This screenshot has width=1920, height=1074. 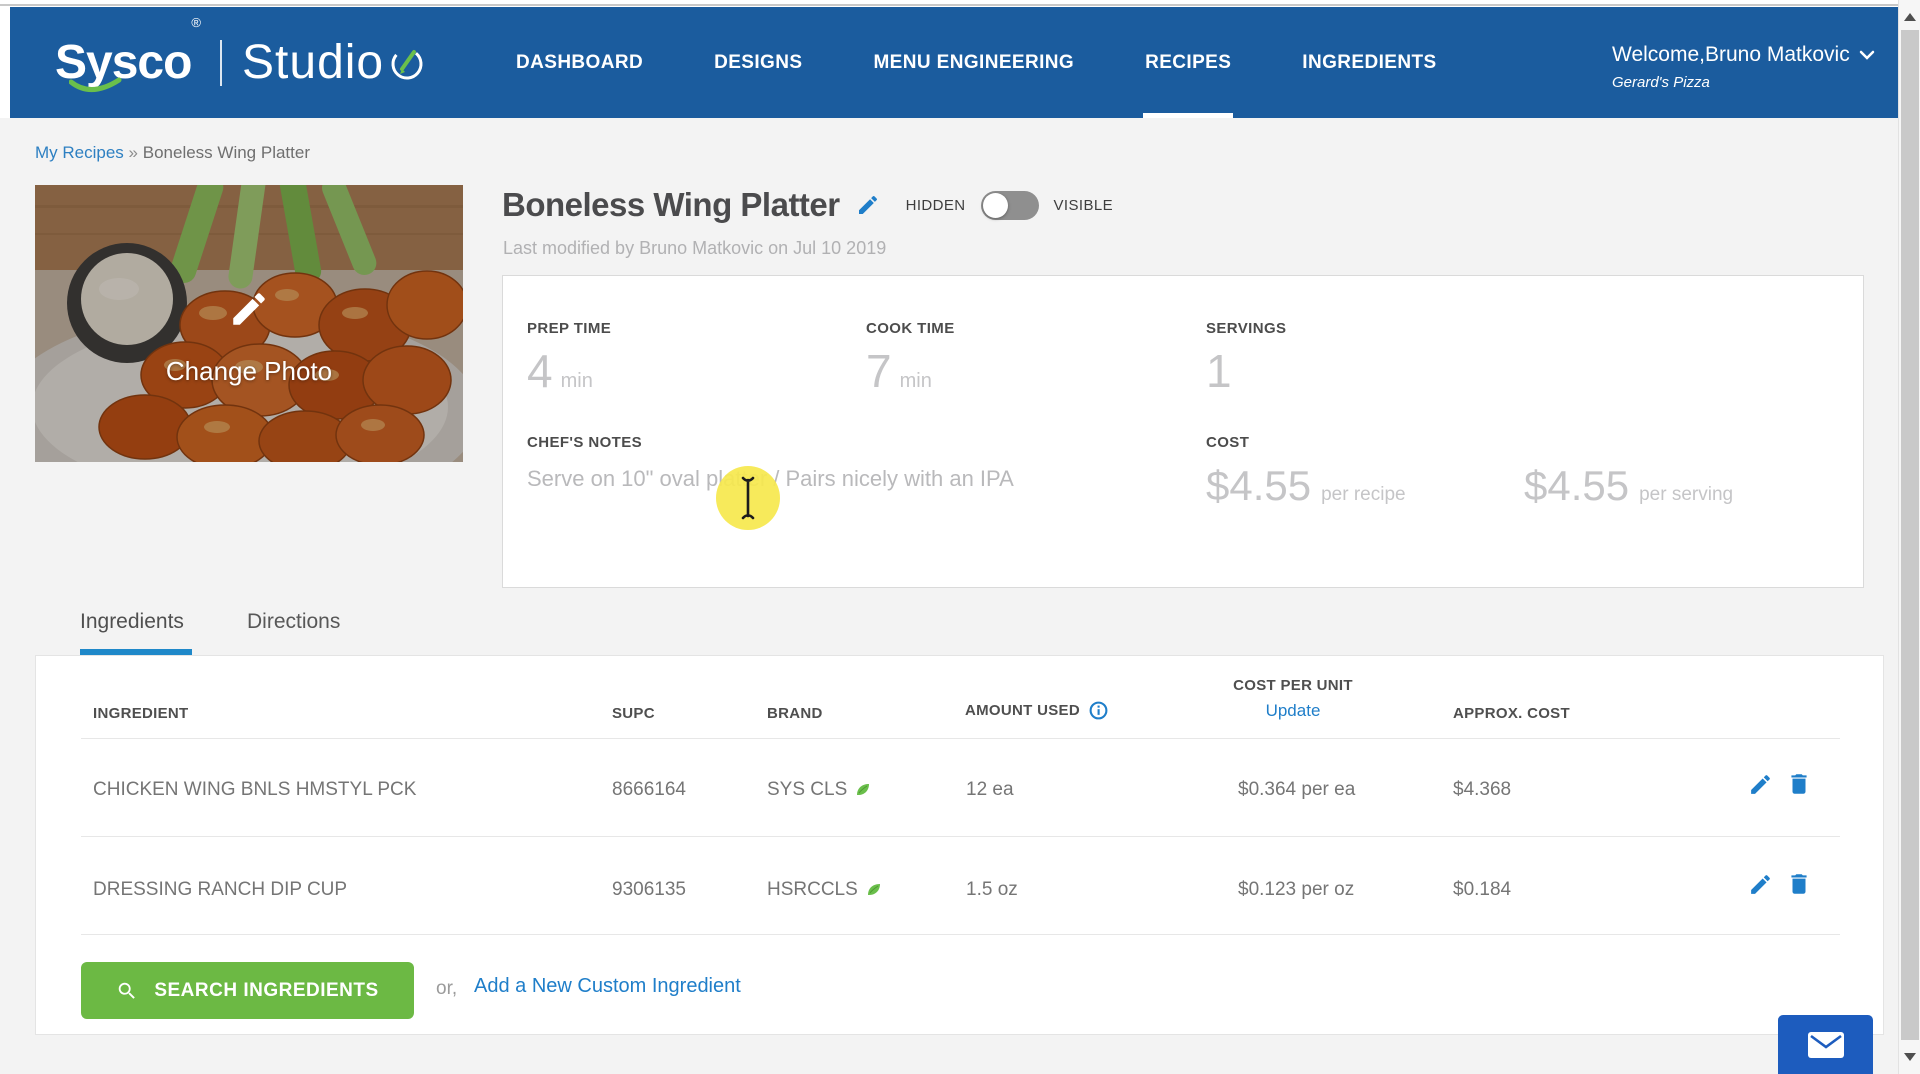 I want to click on product-name: Studio, so click(x=334, y=62).